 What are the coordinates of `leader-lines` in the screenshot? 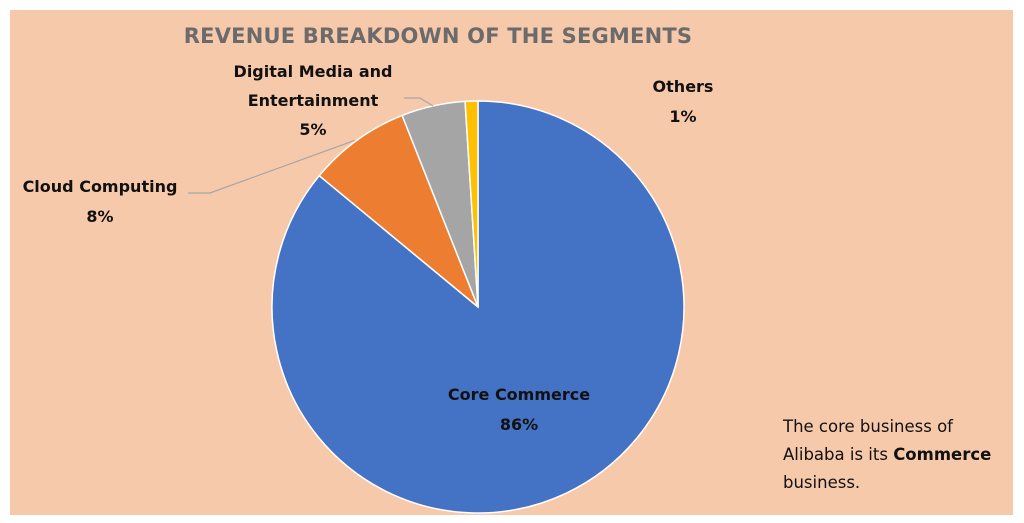 It's located at (311, 145).